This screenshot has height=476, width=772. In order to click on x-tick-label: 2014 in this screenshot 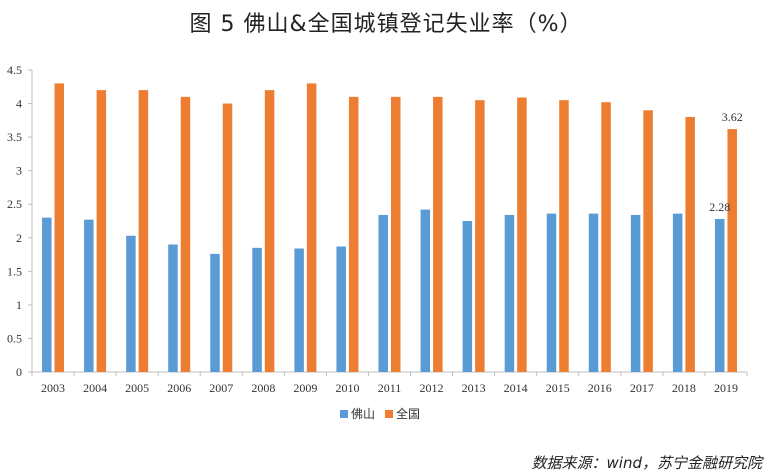, I will do `click(516, 388)`.